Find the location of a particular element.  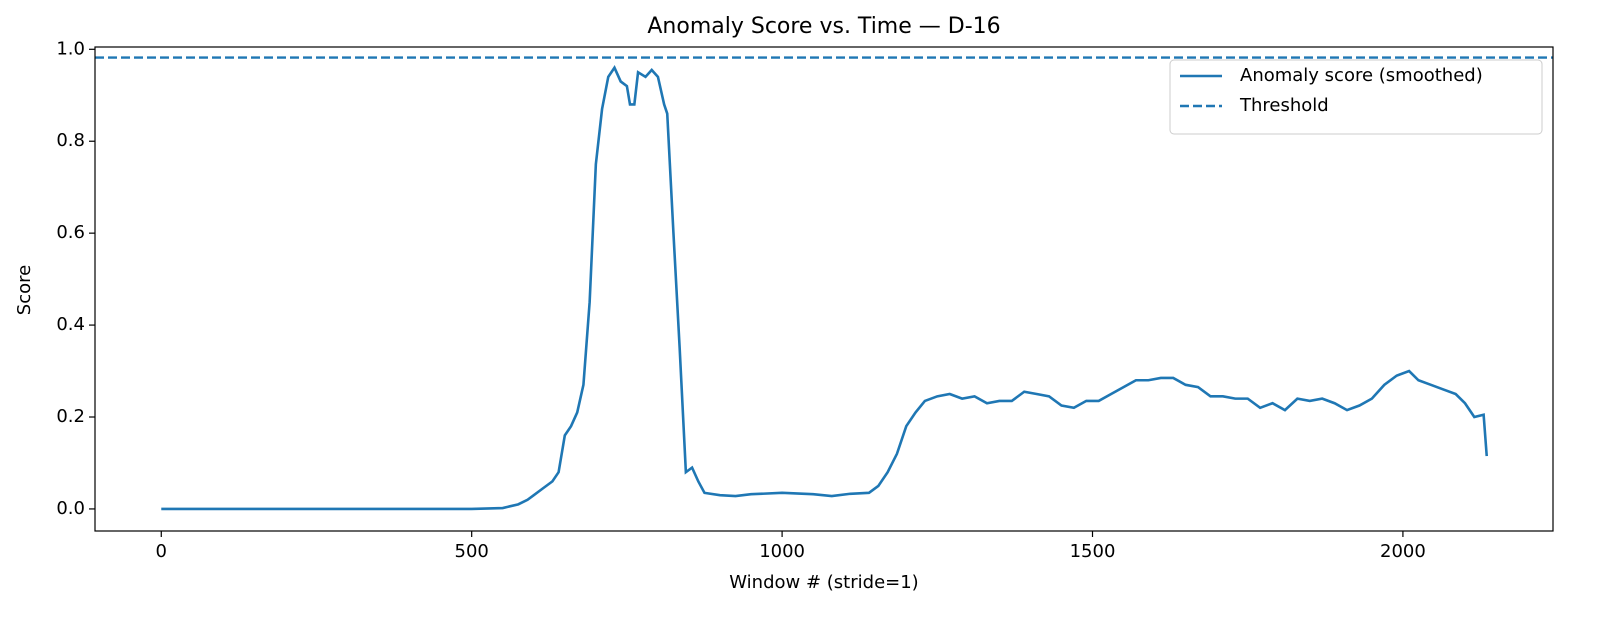

legend-label: Anomaly score (smoothed) is located at coordinates (1361, 75).